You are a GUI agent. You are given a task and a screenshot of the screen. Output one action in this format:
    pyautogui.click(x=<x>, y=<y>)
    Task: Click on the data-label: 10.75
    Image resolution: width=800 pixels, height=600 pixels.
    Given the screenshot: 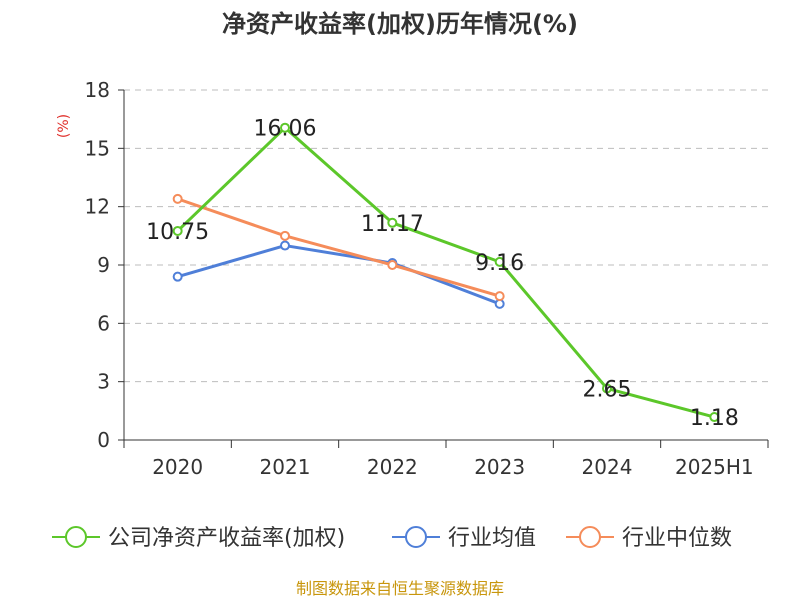 What is the action you would take?
    pyautogui.click(x=177, y=232)
    